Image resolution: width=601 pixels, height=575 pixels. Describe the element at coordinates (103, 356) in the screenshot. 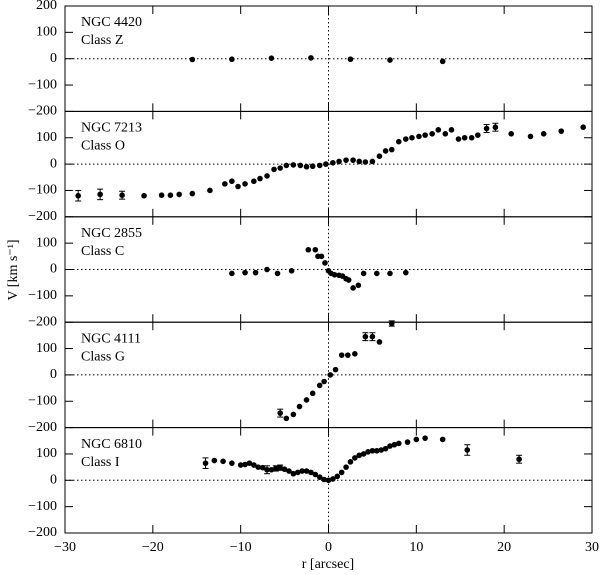

I see `panel-subtitle: Class G` at that location.